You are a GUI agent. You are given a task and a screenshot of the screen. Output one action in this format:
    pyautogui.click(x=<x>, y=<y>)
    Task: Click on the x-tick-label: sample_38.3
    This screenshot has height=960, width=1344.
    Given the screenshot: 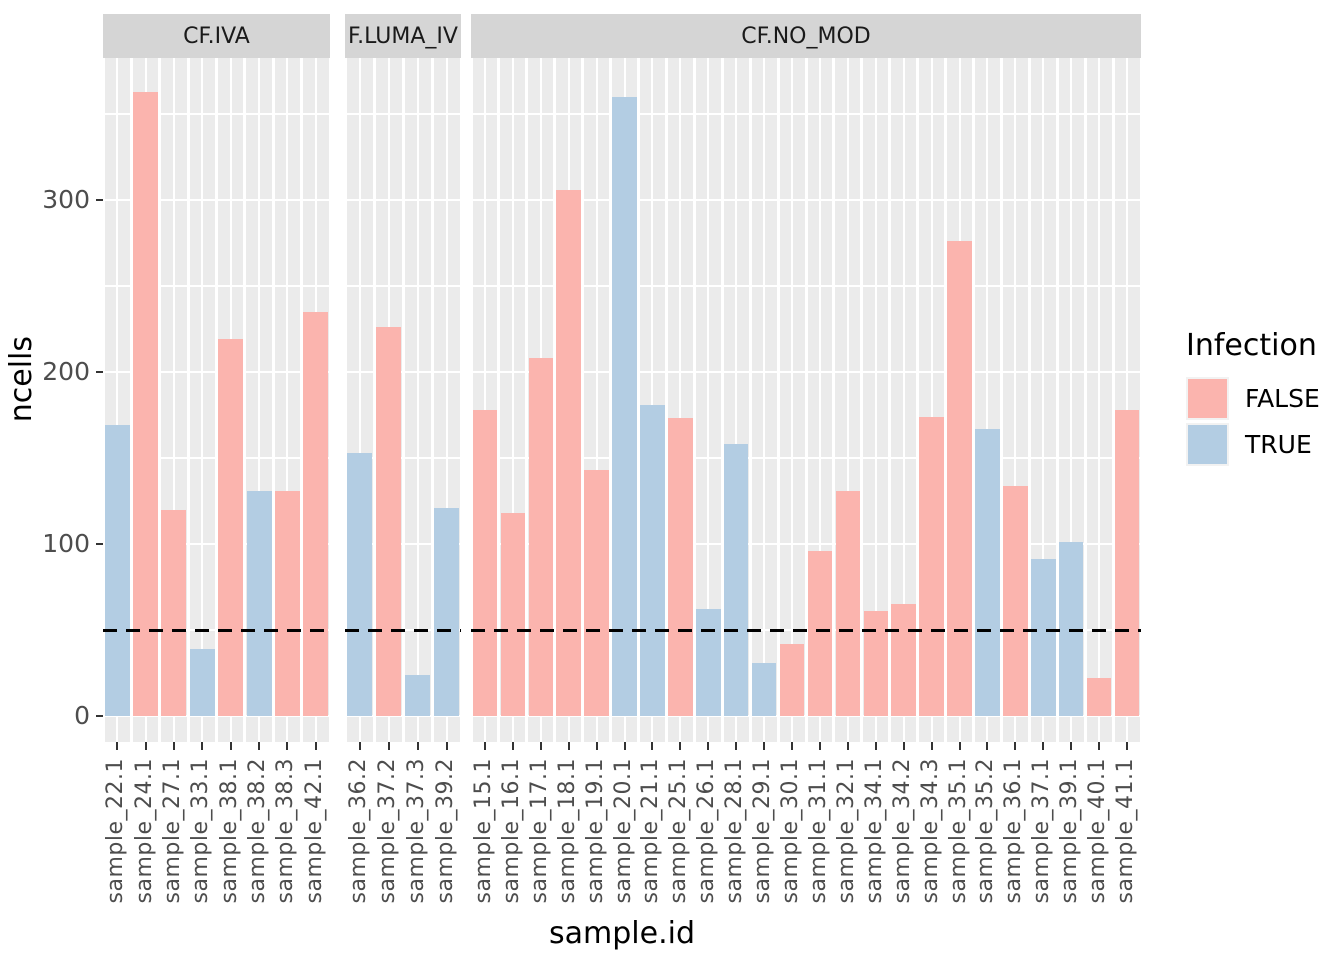 What is the action you would take?
    pyautogui.click(x=286, y=831)
    